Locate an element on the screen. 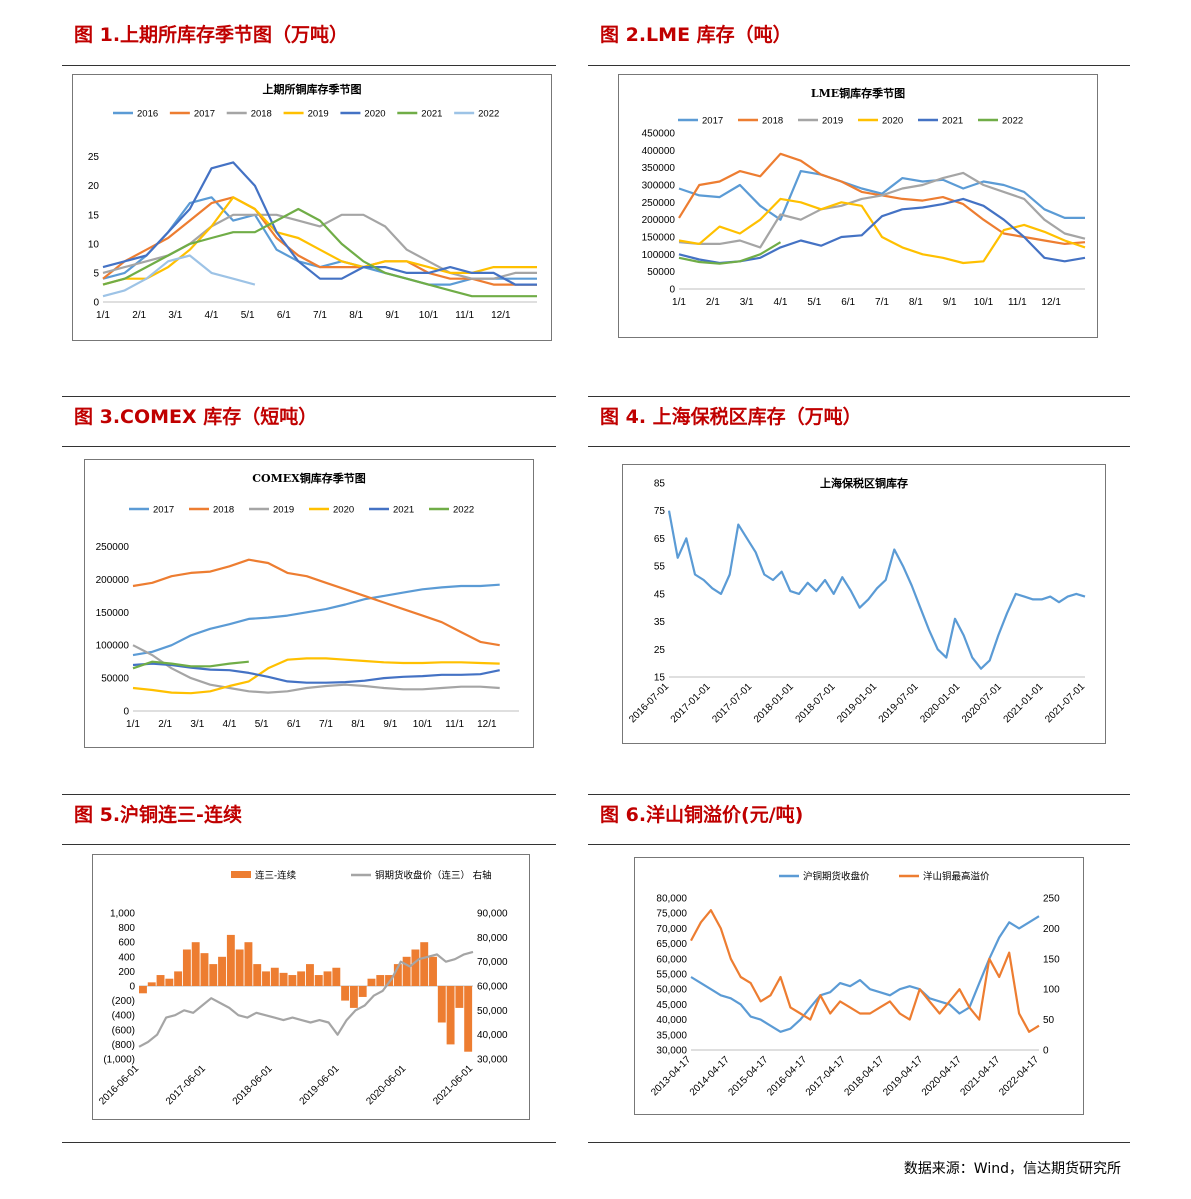 The image size is (1191, 1199). y-tick-label: 1,000 is located at coordinates (122, 914).